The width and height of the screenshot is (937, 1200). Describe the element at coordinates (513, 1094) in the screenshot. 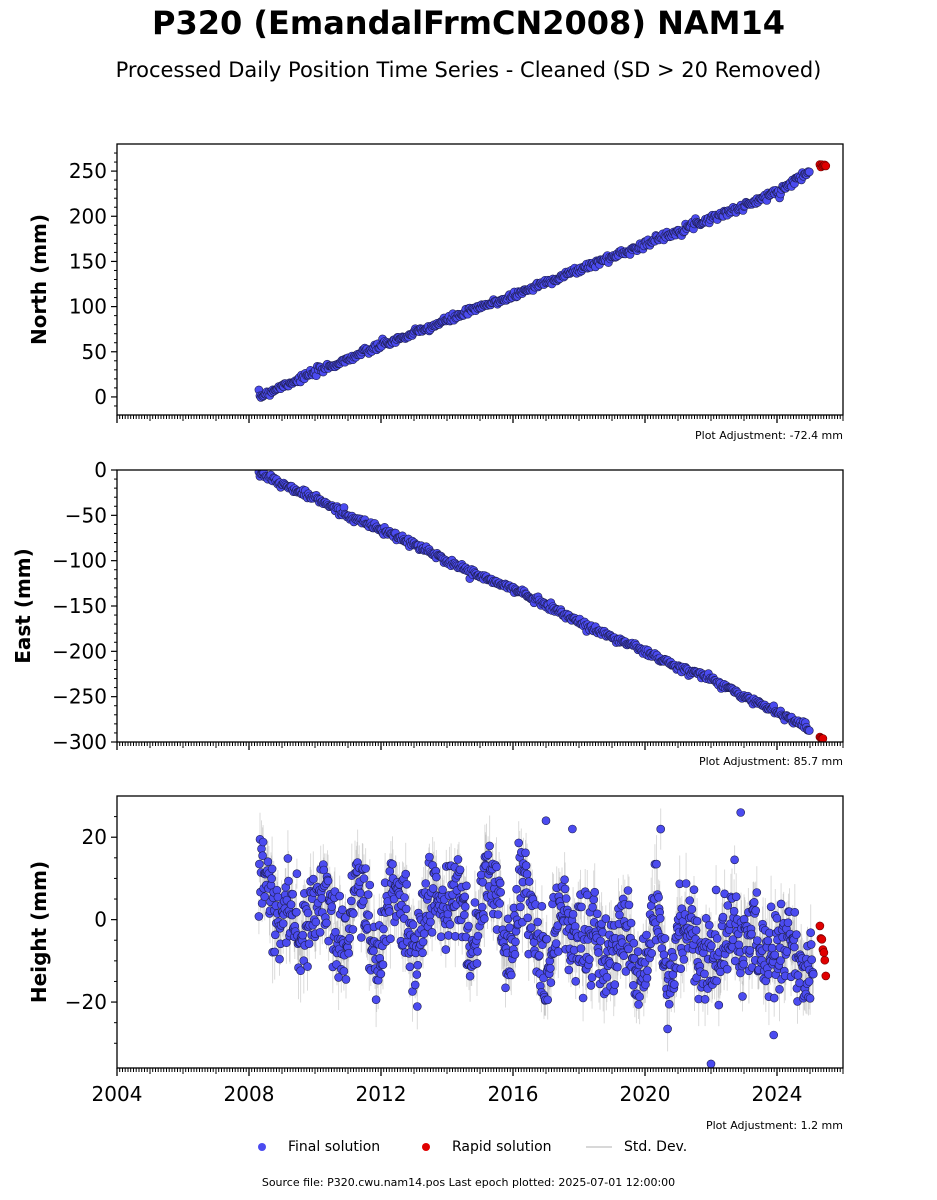

I see `x-tick-label: 2016` at that location.